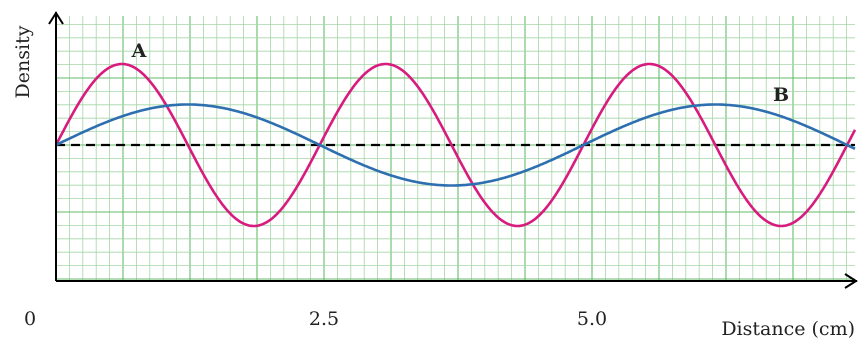 The height and width of the screenshot is (345, 861). Describe the element at coordinates (30, 319) in the screenshot. I see `origin-label: 0` at that location.